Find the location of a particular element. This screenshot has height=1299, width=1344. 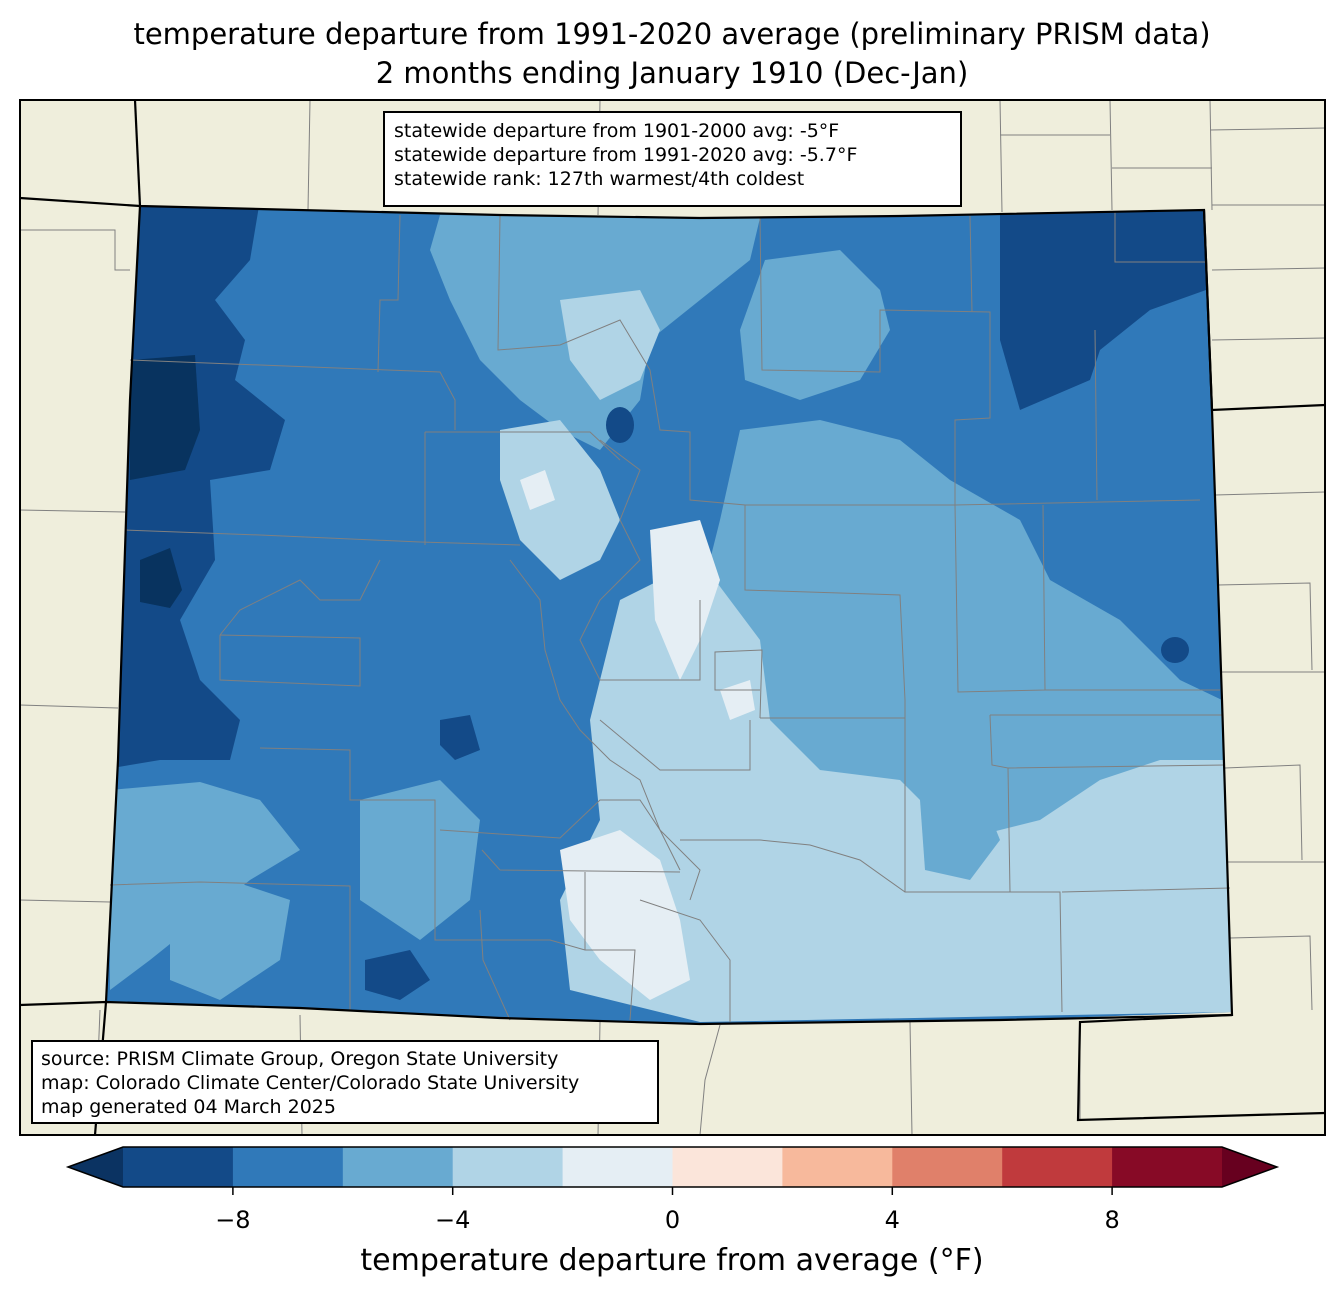

colorbar-tick-label: 4 is located at coordinates (892, 1220).